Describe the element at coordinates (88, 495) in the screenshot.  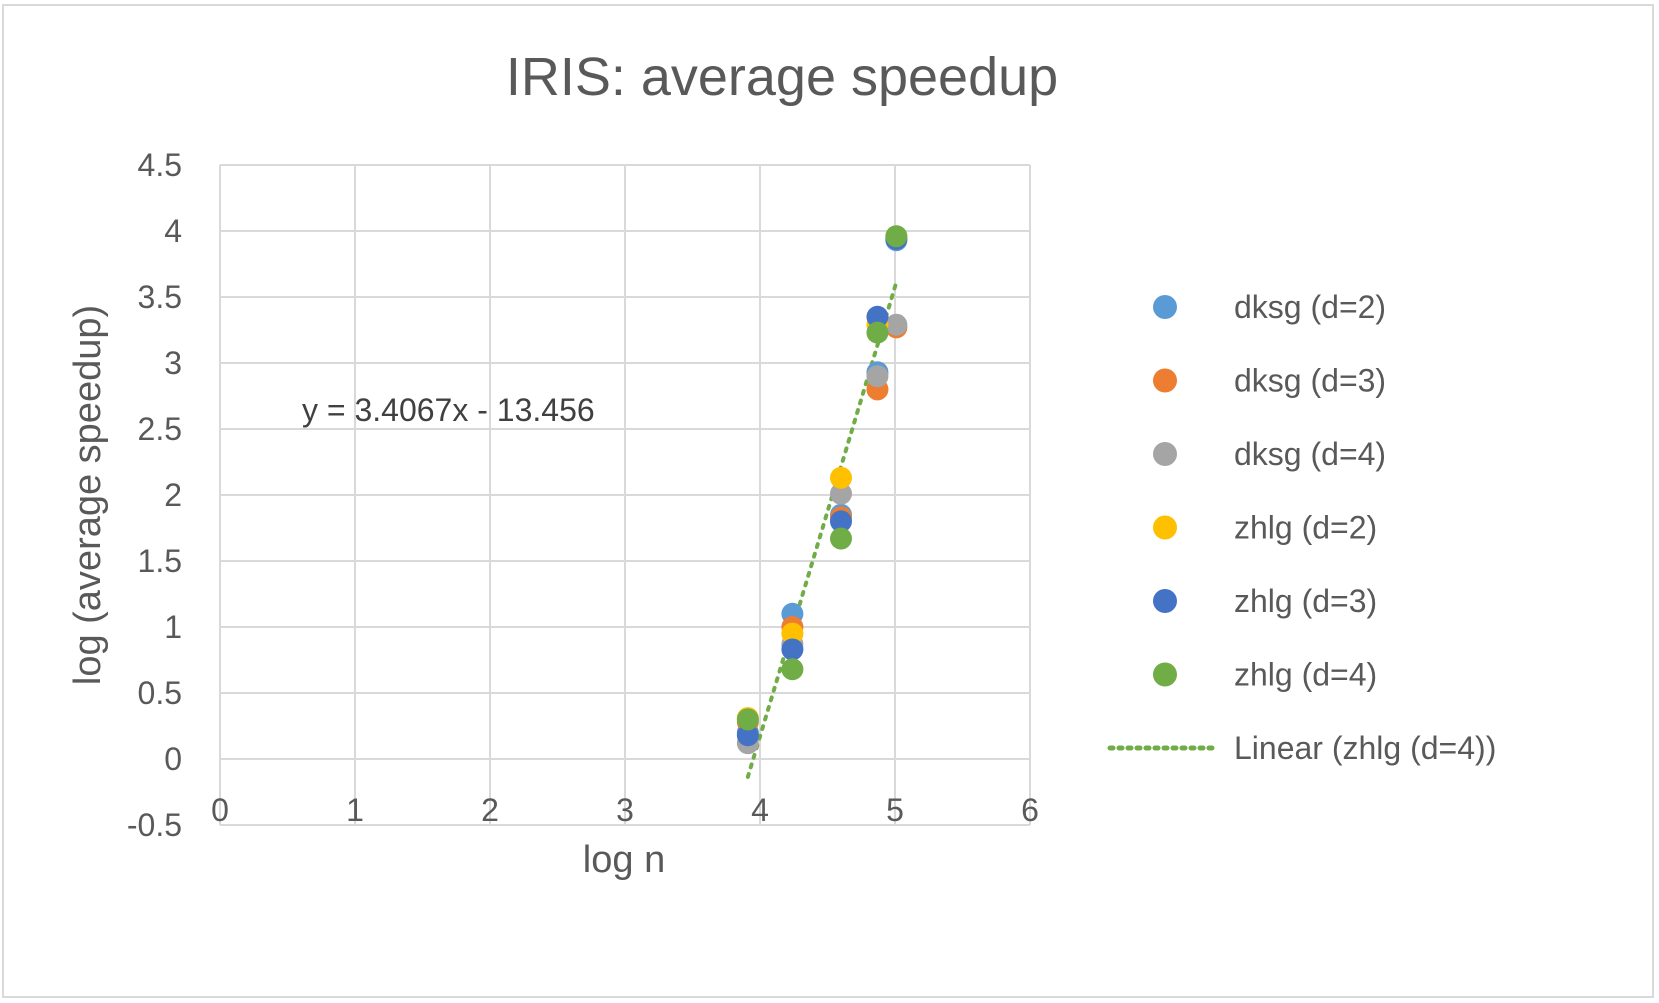
I see `y-axis-label: log (average speedup)` at that location.